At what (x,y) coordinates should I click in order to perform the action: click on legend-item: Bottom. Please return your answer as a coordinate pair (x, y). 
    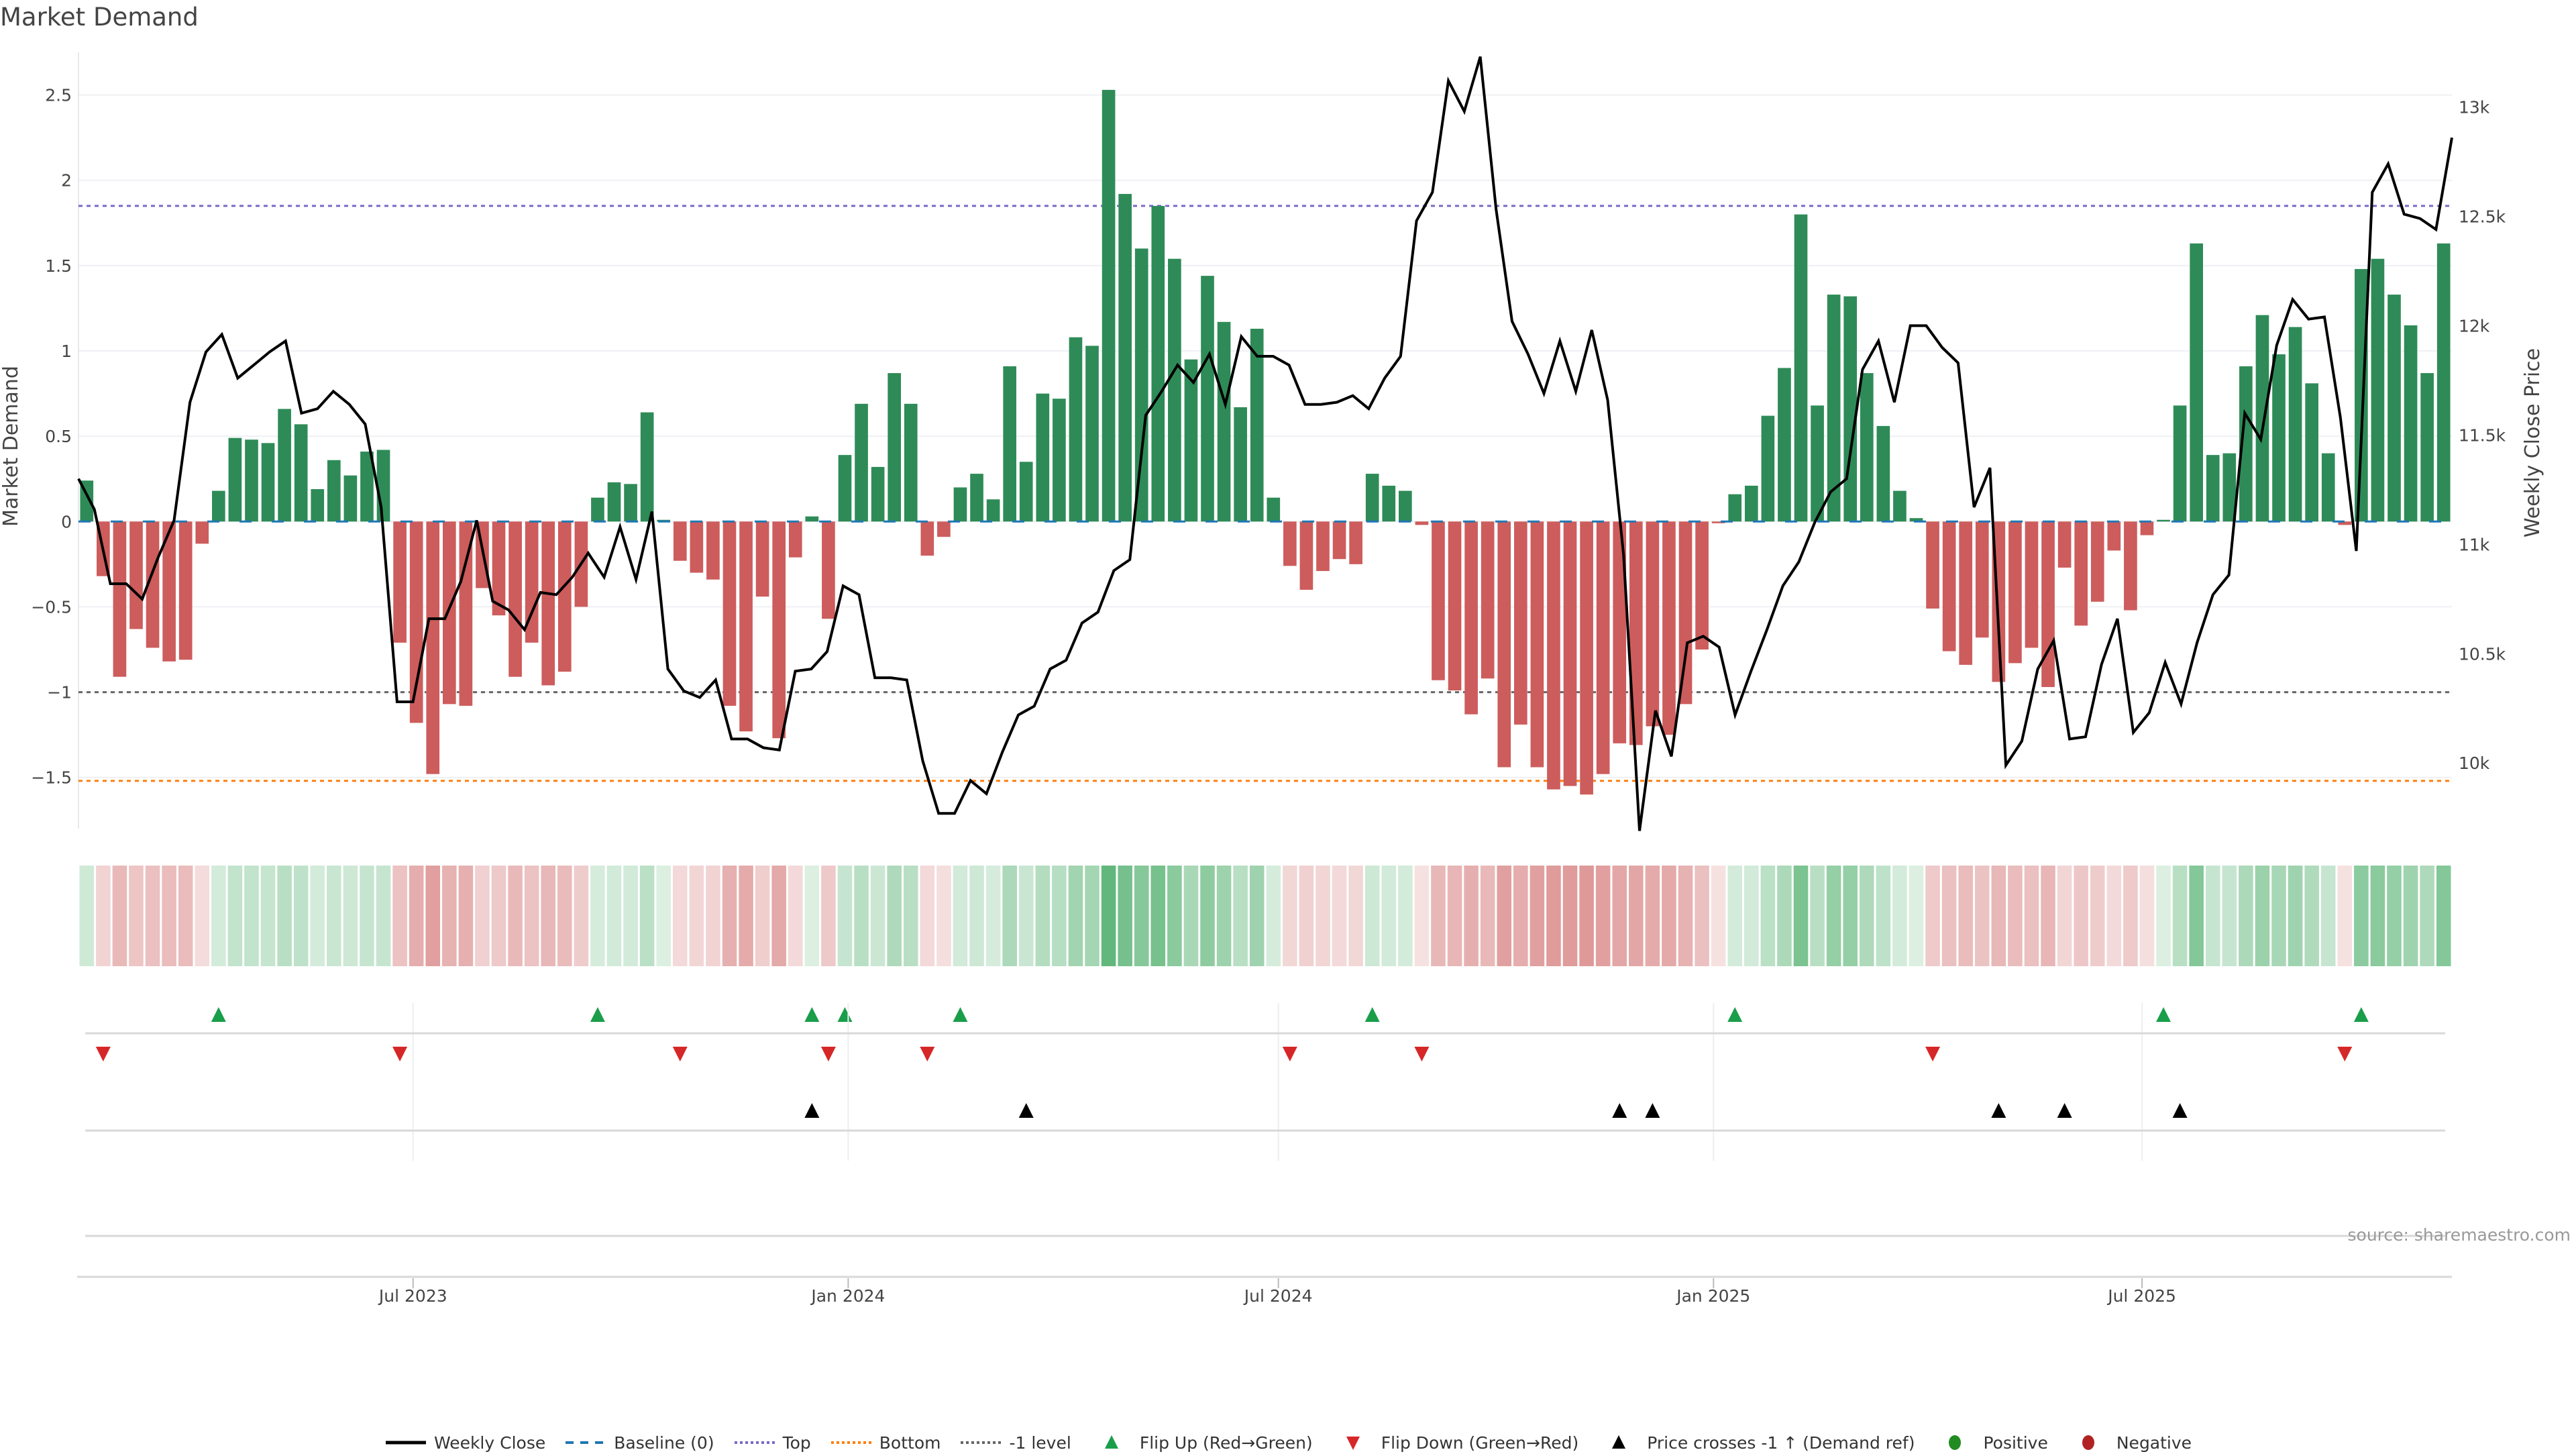
    Looking at the image, I should click on (885, 1443).